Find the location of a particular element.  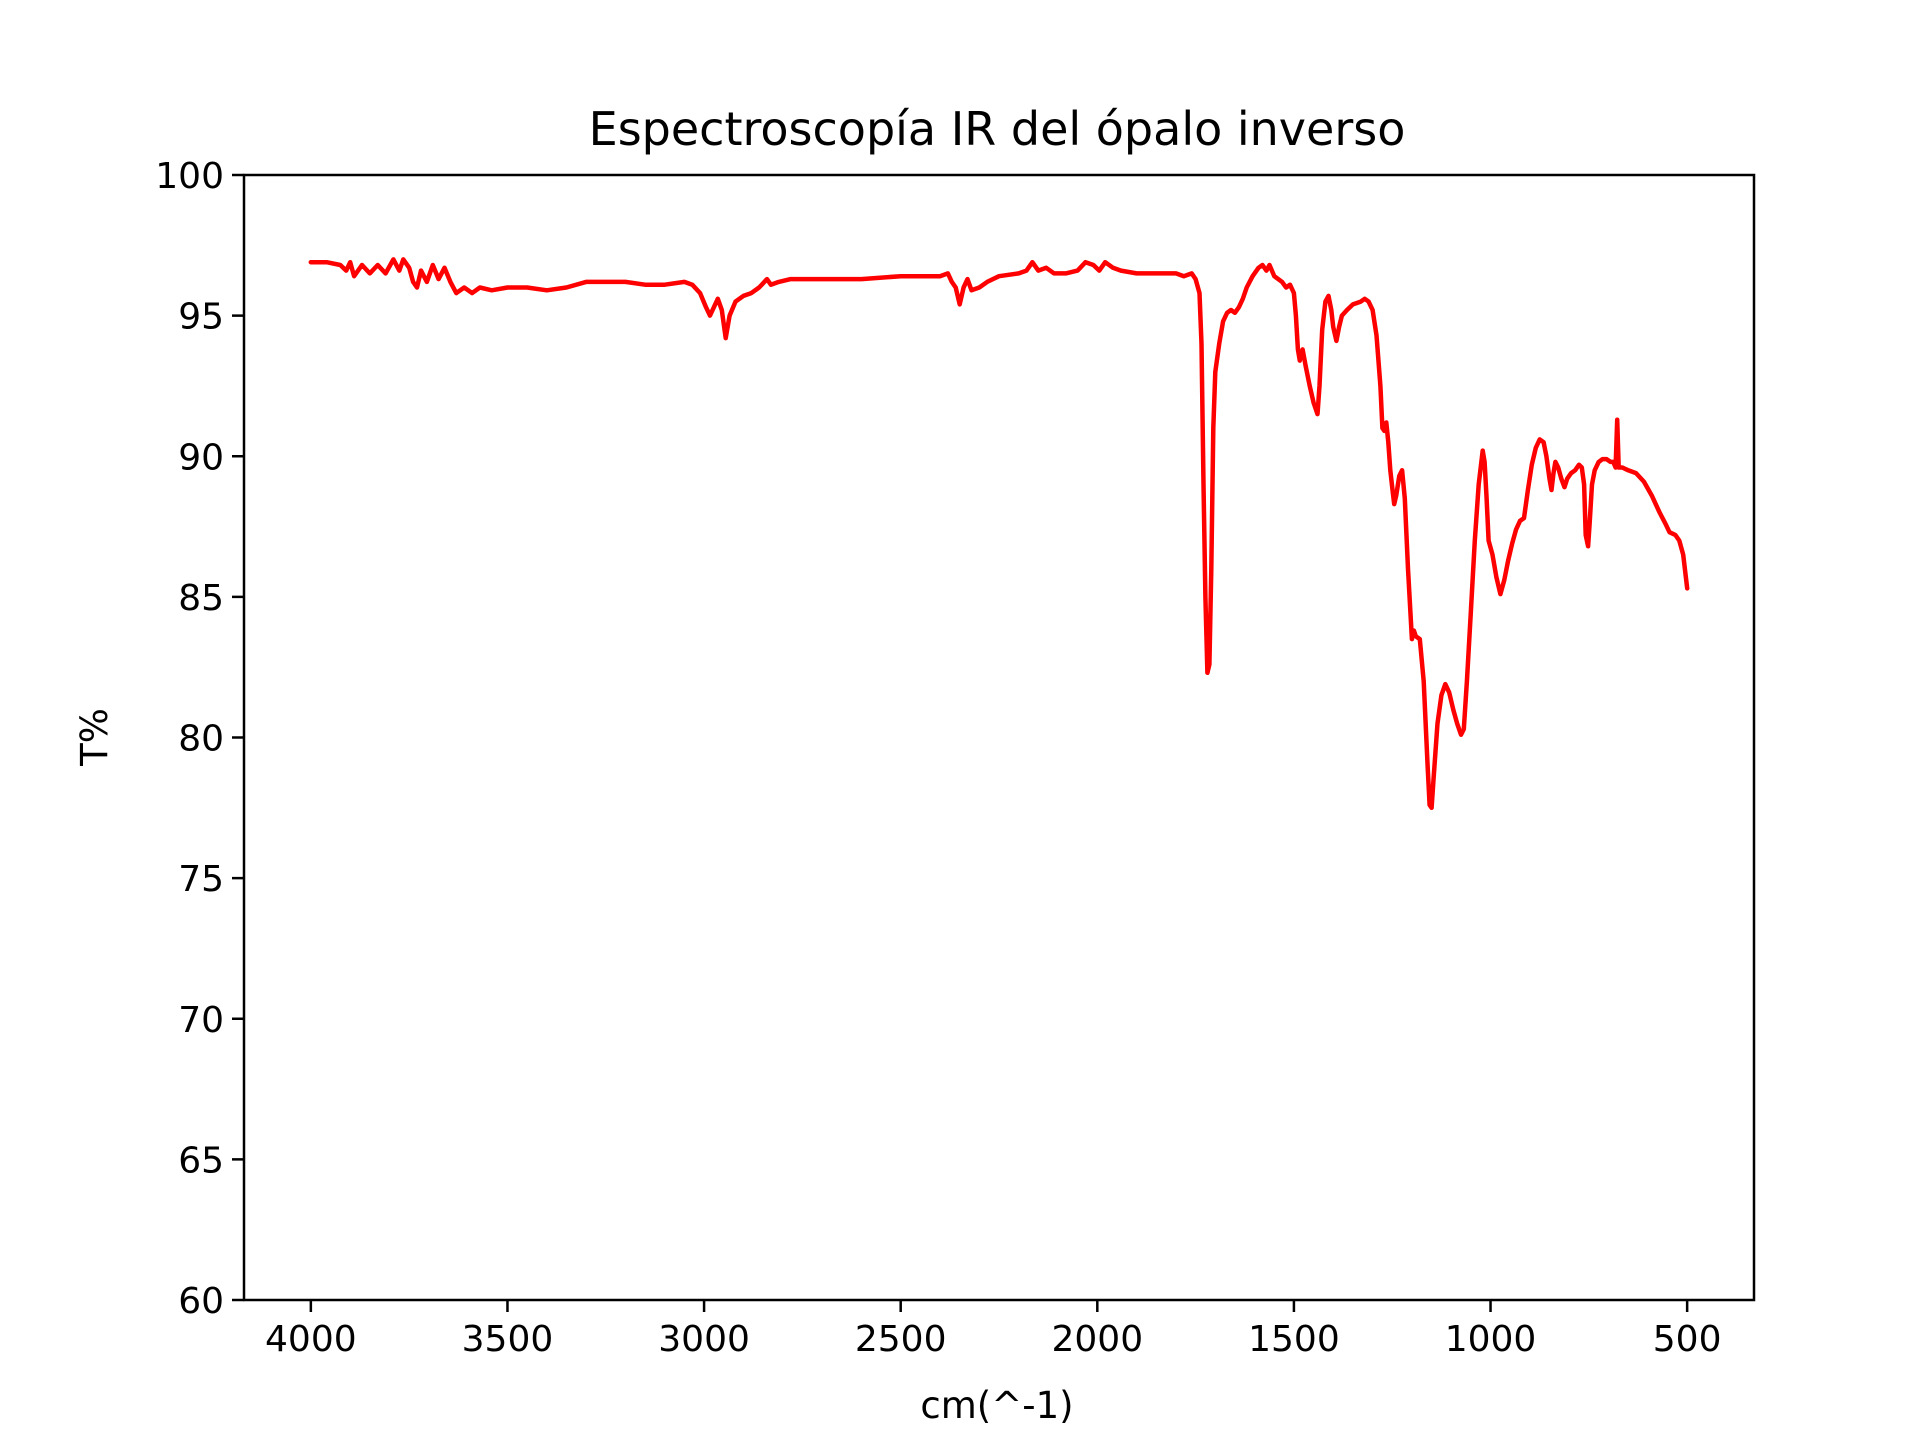

y-tick-label: 70 is located at coordinates (201, 1020).